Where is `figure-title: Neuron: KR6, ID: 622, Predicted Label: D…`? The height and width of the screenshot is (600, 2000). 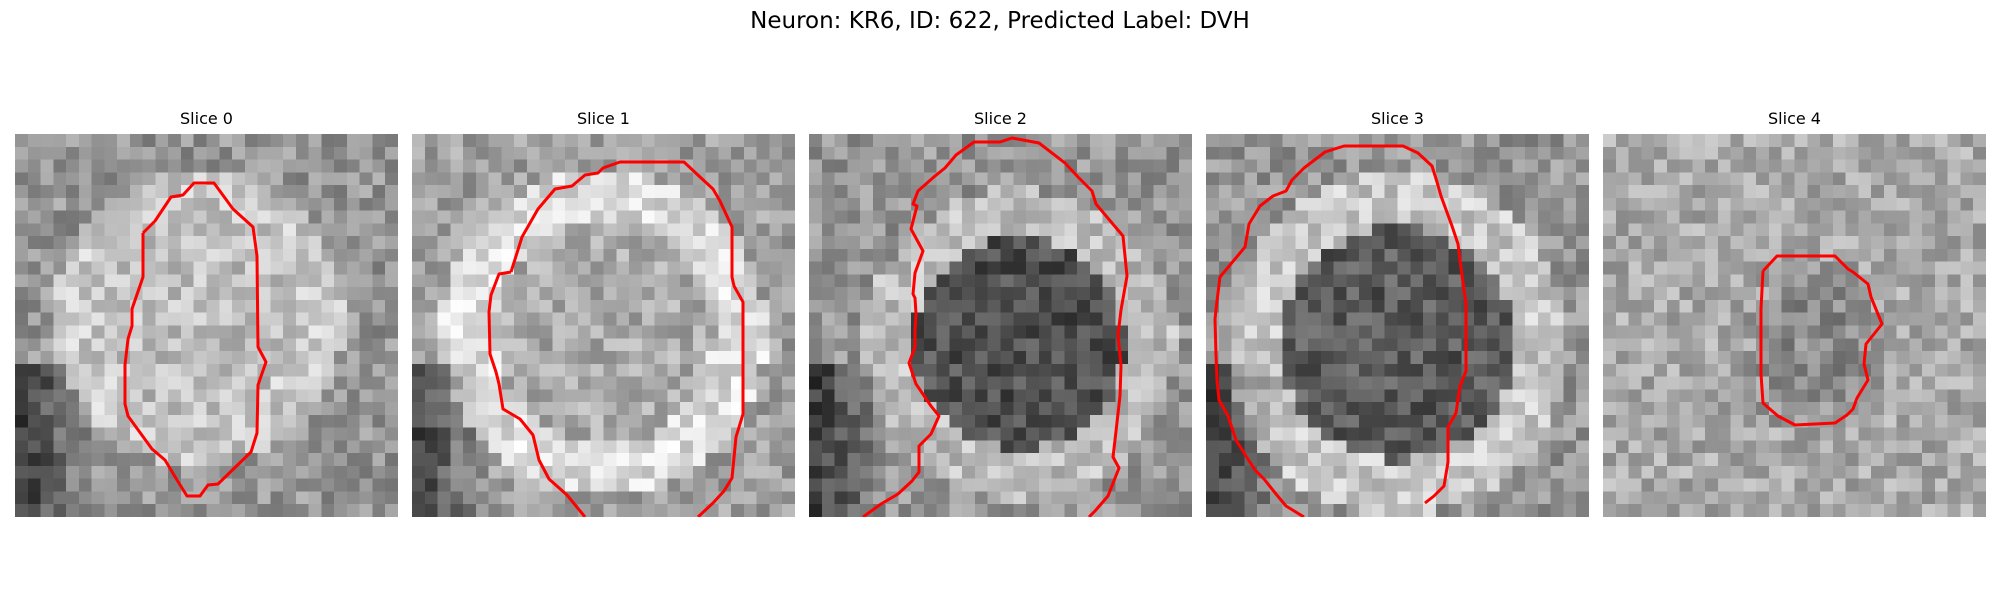 figure-title: Neuron: KR6, ID: 622, Predicted Label: D… is located at coordinates (1000, 21).